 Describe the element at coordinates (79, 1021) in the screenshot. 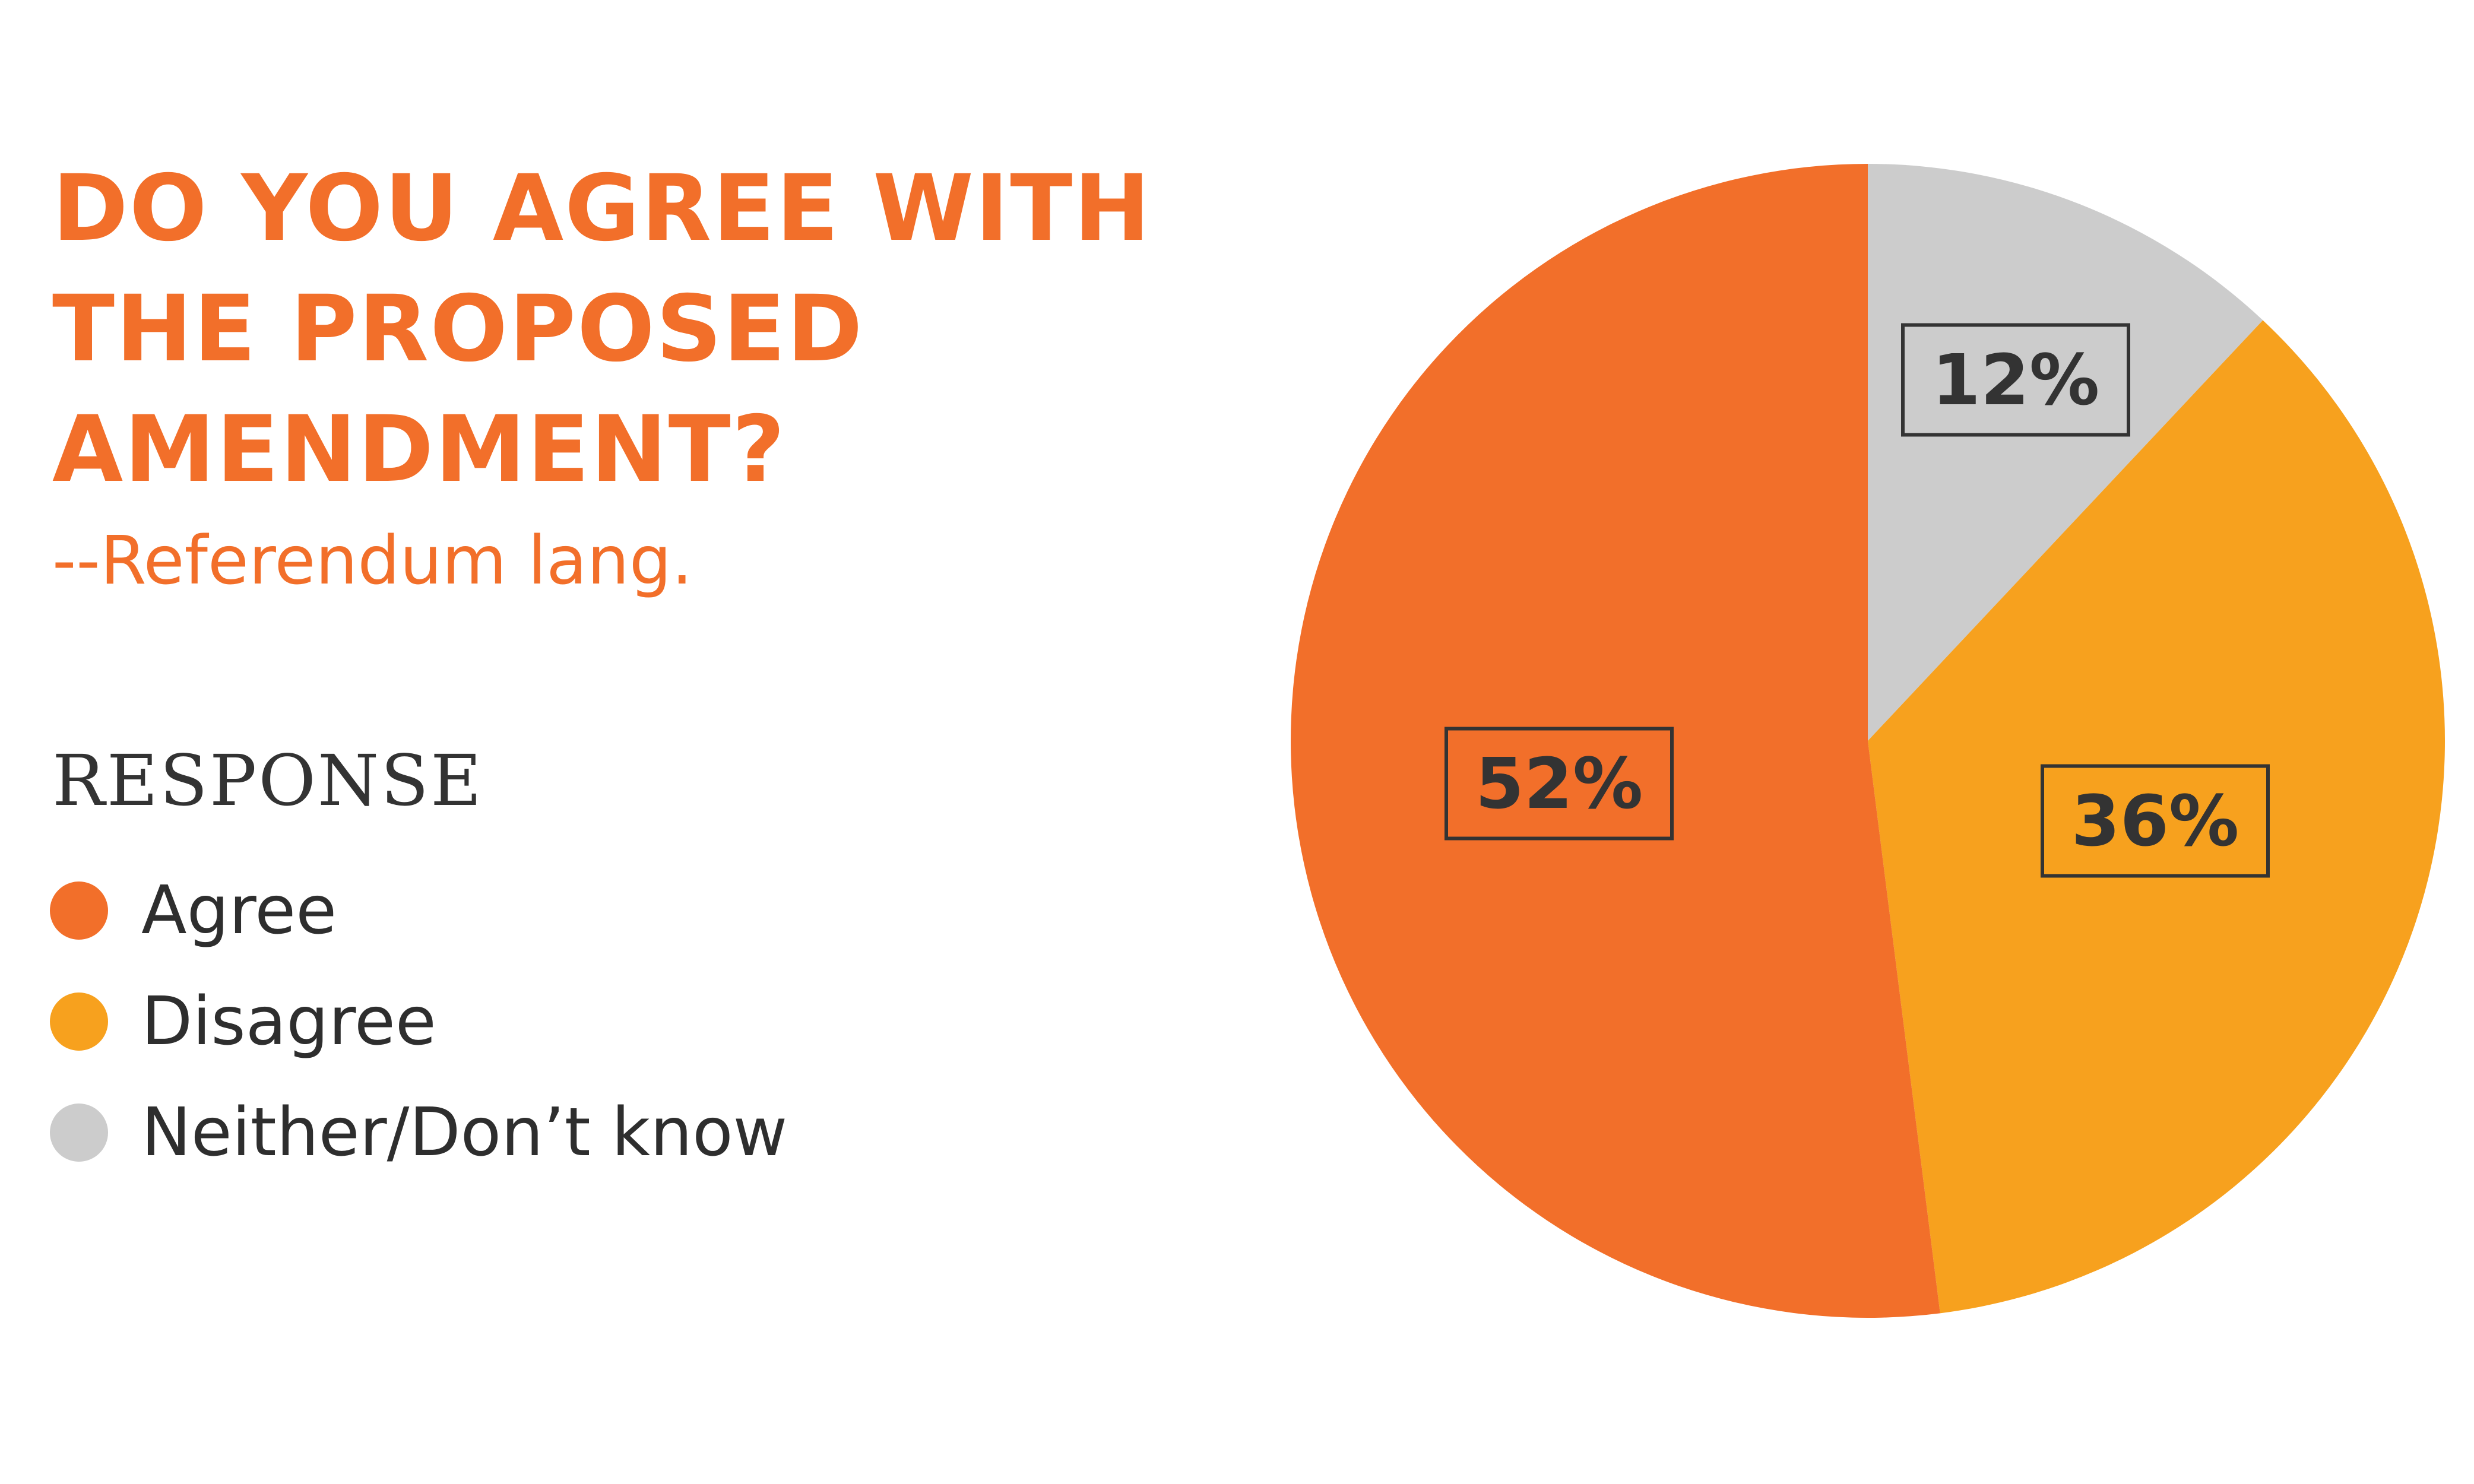

I see `legend-swatch-disagree` at that location.